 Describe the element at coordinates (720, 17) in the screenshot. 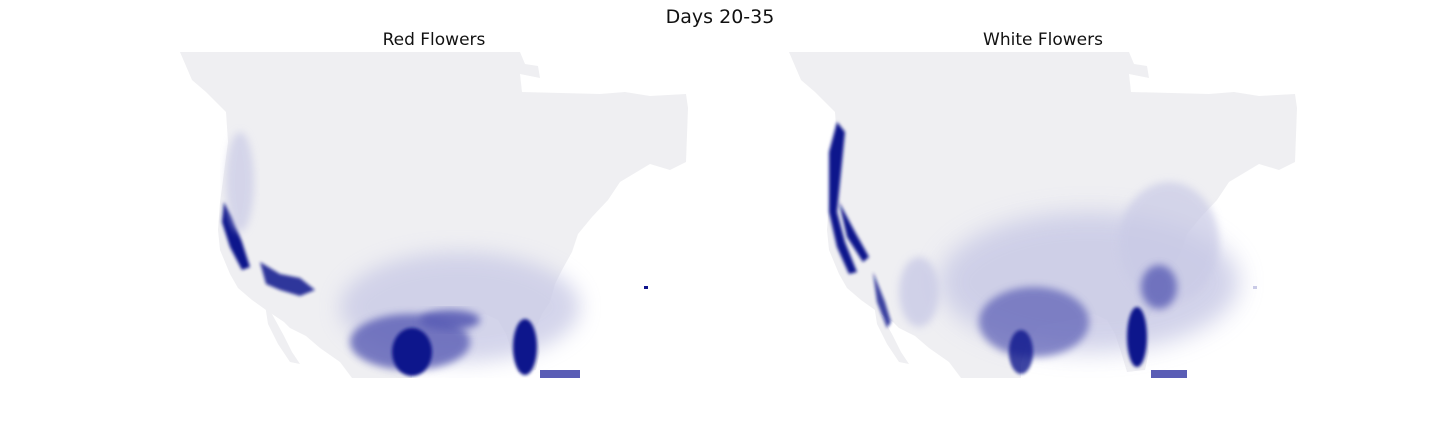

I see `figure-title: Days 20-35` at that location.